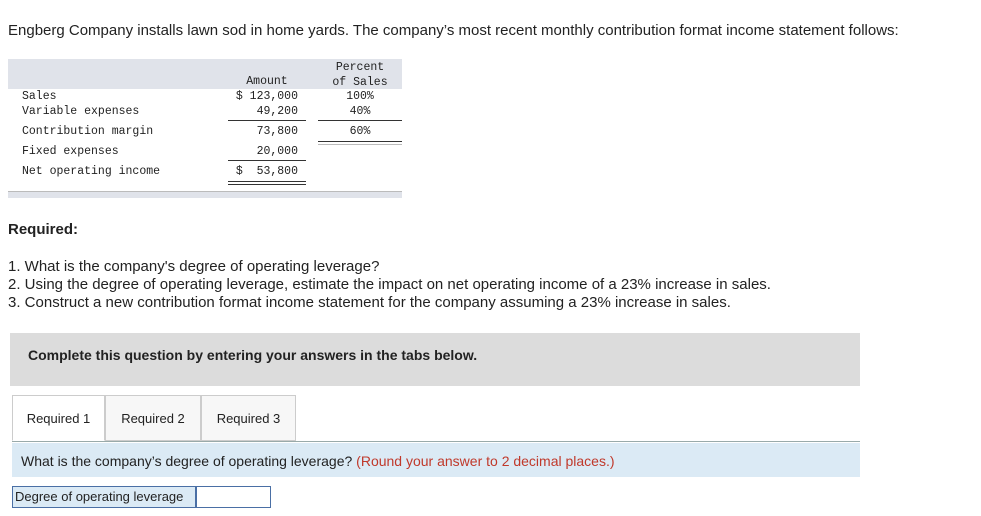 The height and width of the screenshot is (516, 981). I want to click on row-label: Variable expenses, so click(81, 111).